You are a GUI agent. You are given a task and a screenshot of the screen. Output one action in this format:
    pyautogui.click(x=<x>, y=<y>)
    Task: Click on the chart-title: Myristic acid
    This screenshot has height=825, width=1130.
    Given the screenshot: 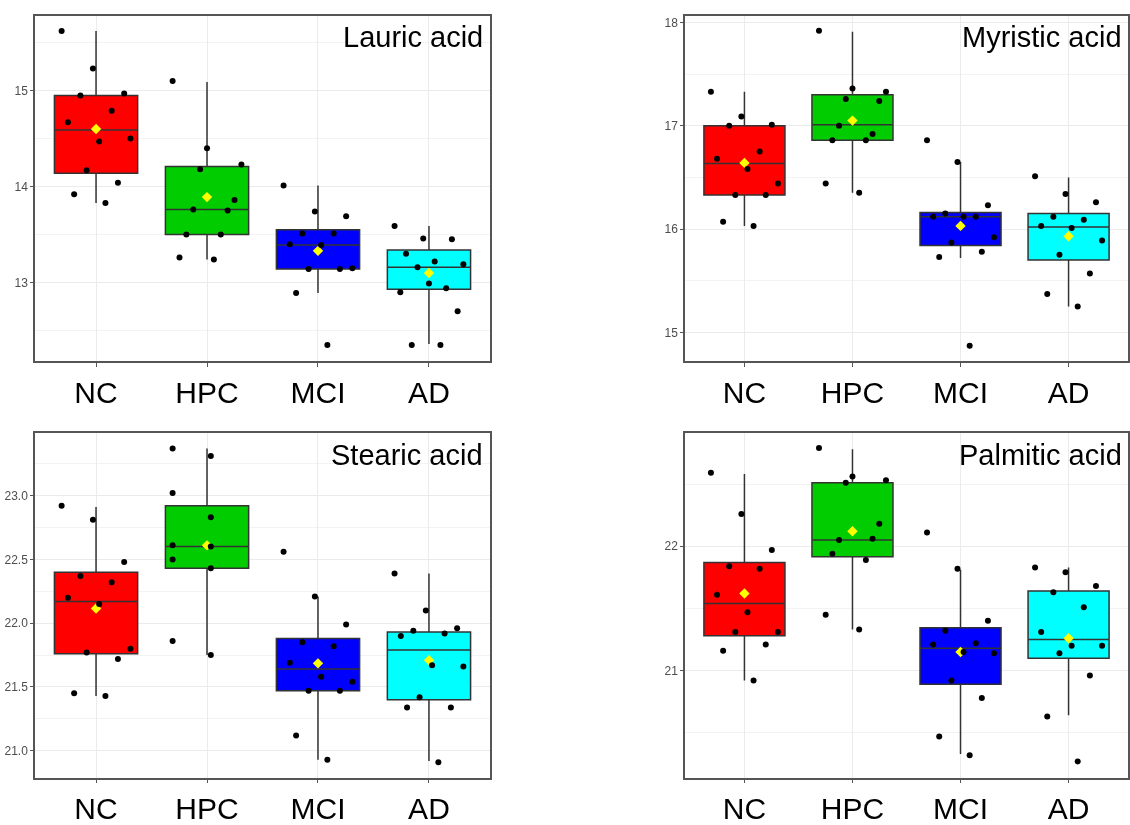 What is the action you would take?
    pyautogui.click(x=1042, y=37)
    